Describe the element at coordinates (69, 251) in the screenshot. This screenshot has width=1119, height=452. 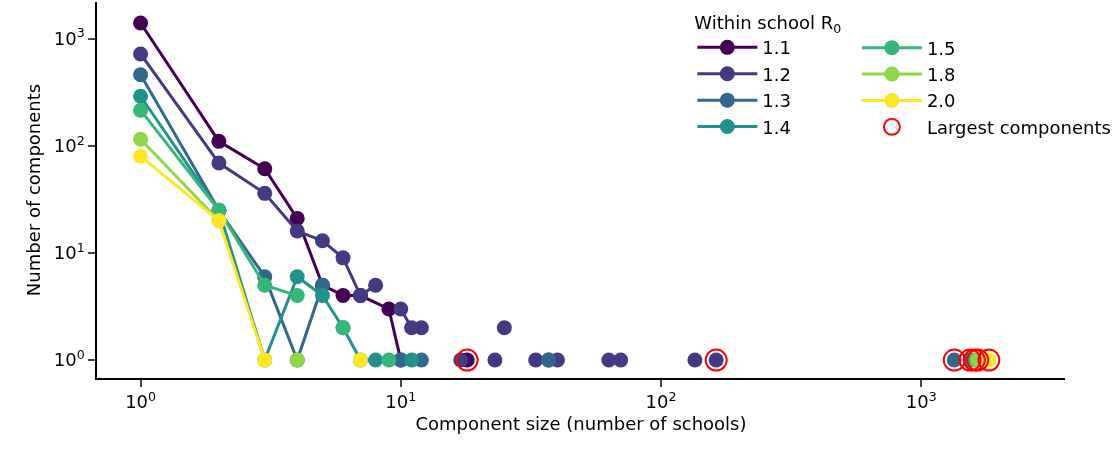
I see `y-tick-label: 10$^{1}$` at that location.